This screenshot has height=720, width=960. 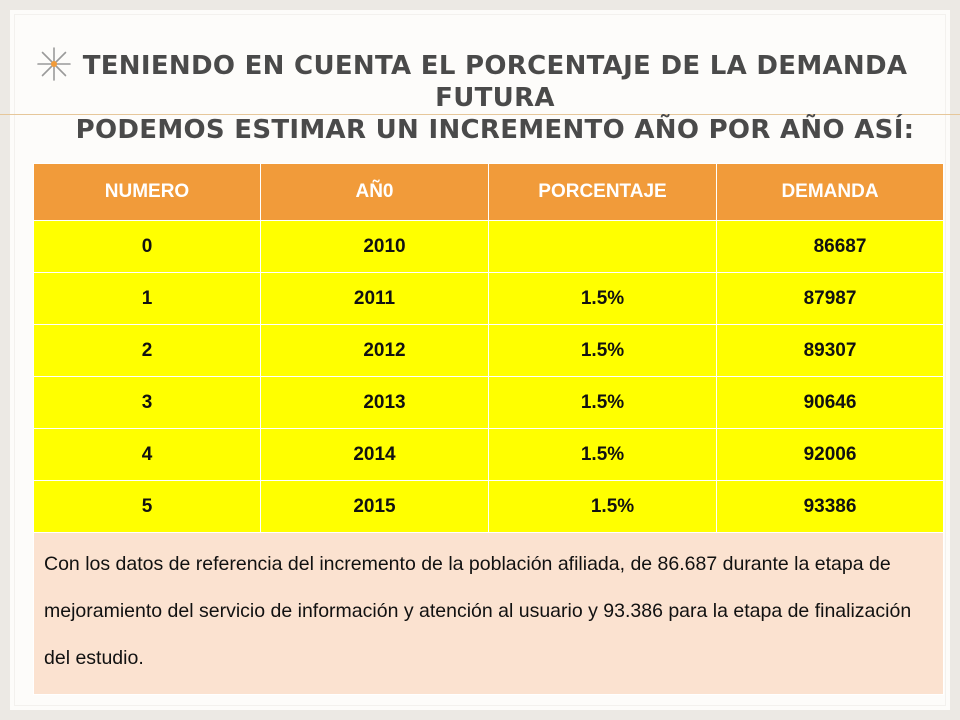 I want to click on column-header-porcentaje: PORCENTAJE, so click(x=602, y=192).